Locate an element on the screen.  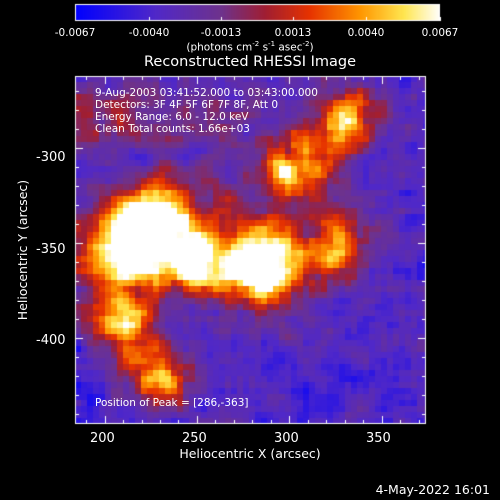
colorbar-tick: 0.0040 is located at coordinates (366, 33).